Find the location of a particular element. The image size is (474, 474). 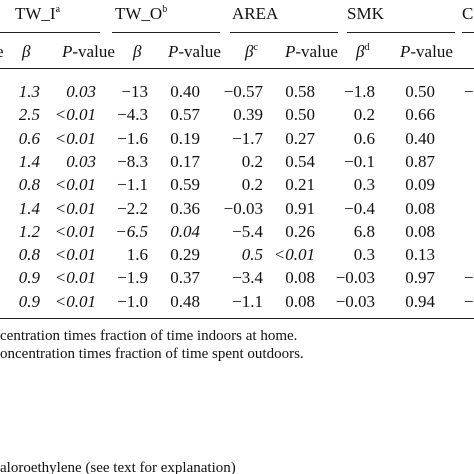

table-cell: 0.29 is located at coordinates (185, 255).